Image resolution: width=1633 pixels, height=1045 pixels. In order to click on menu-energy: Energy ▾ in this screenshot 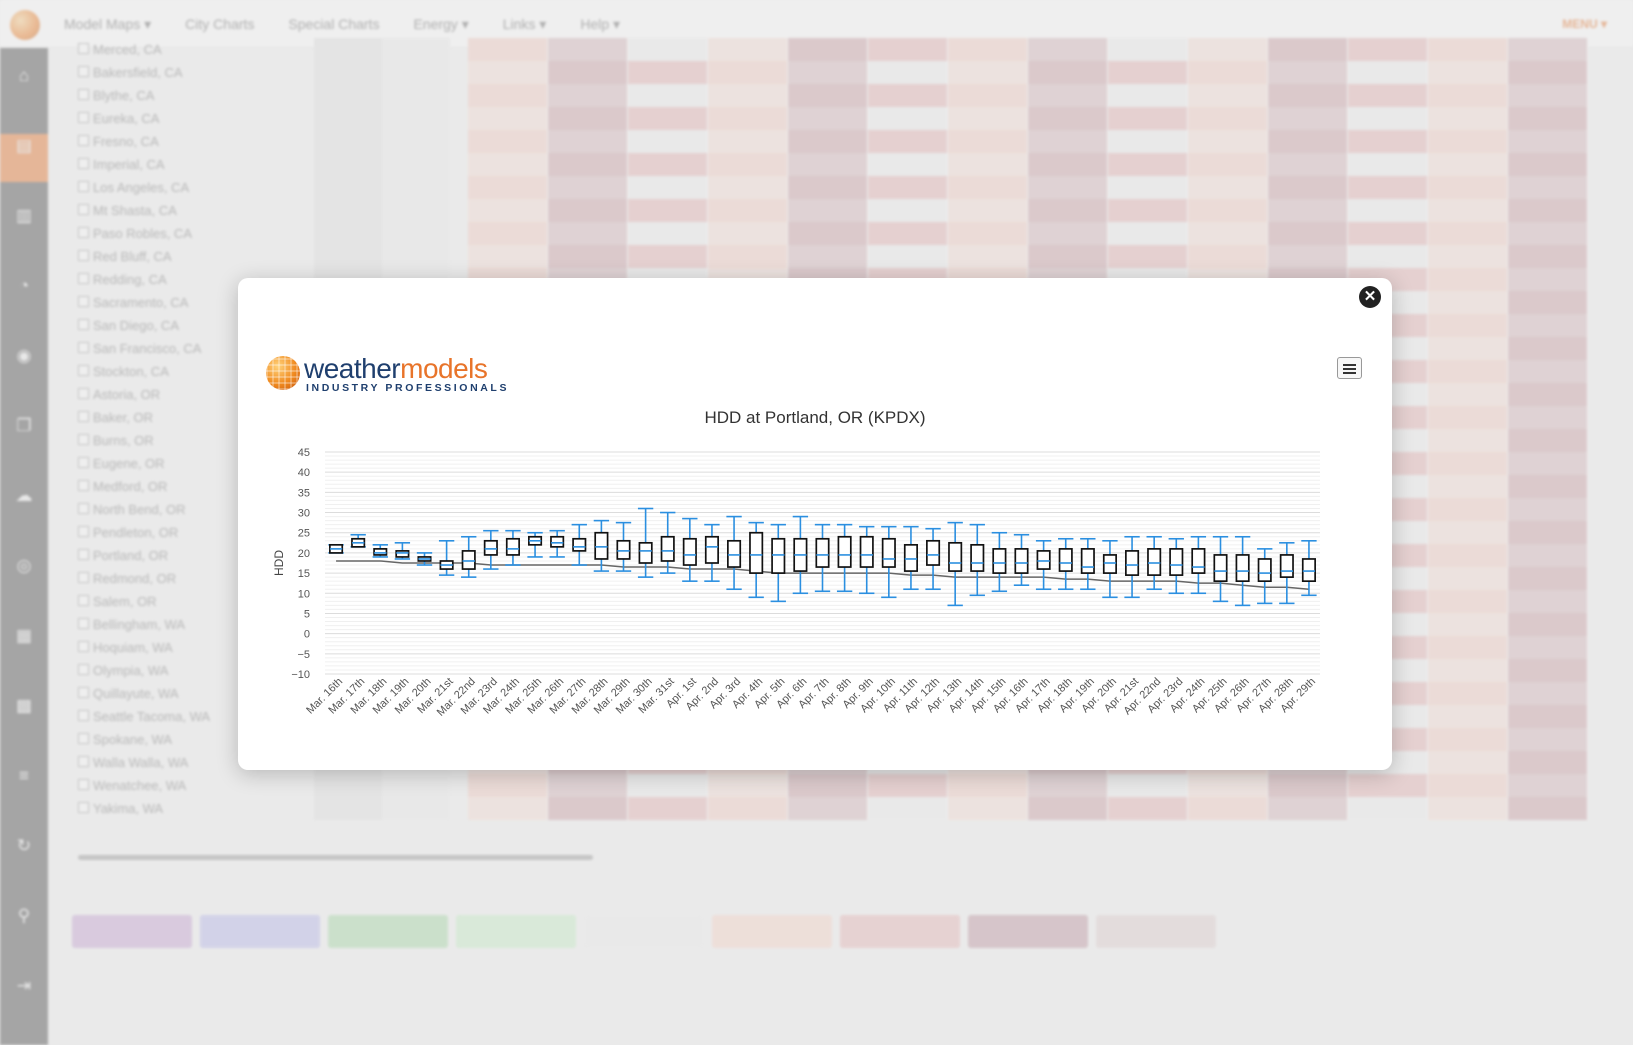, I will do `click(441, 24)`.